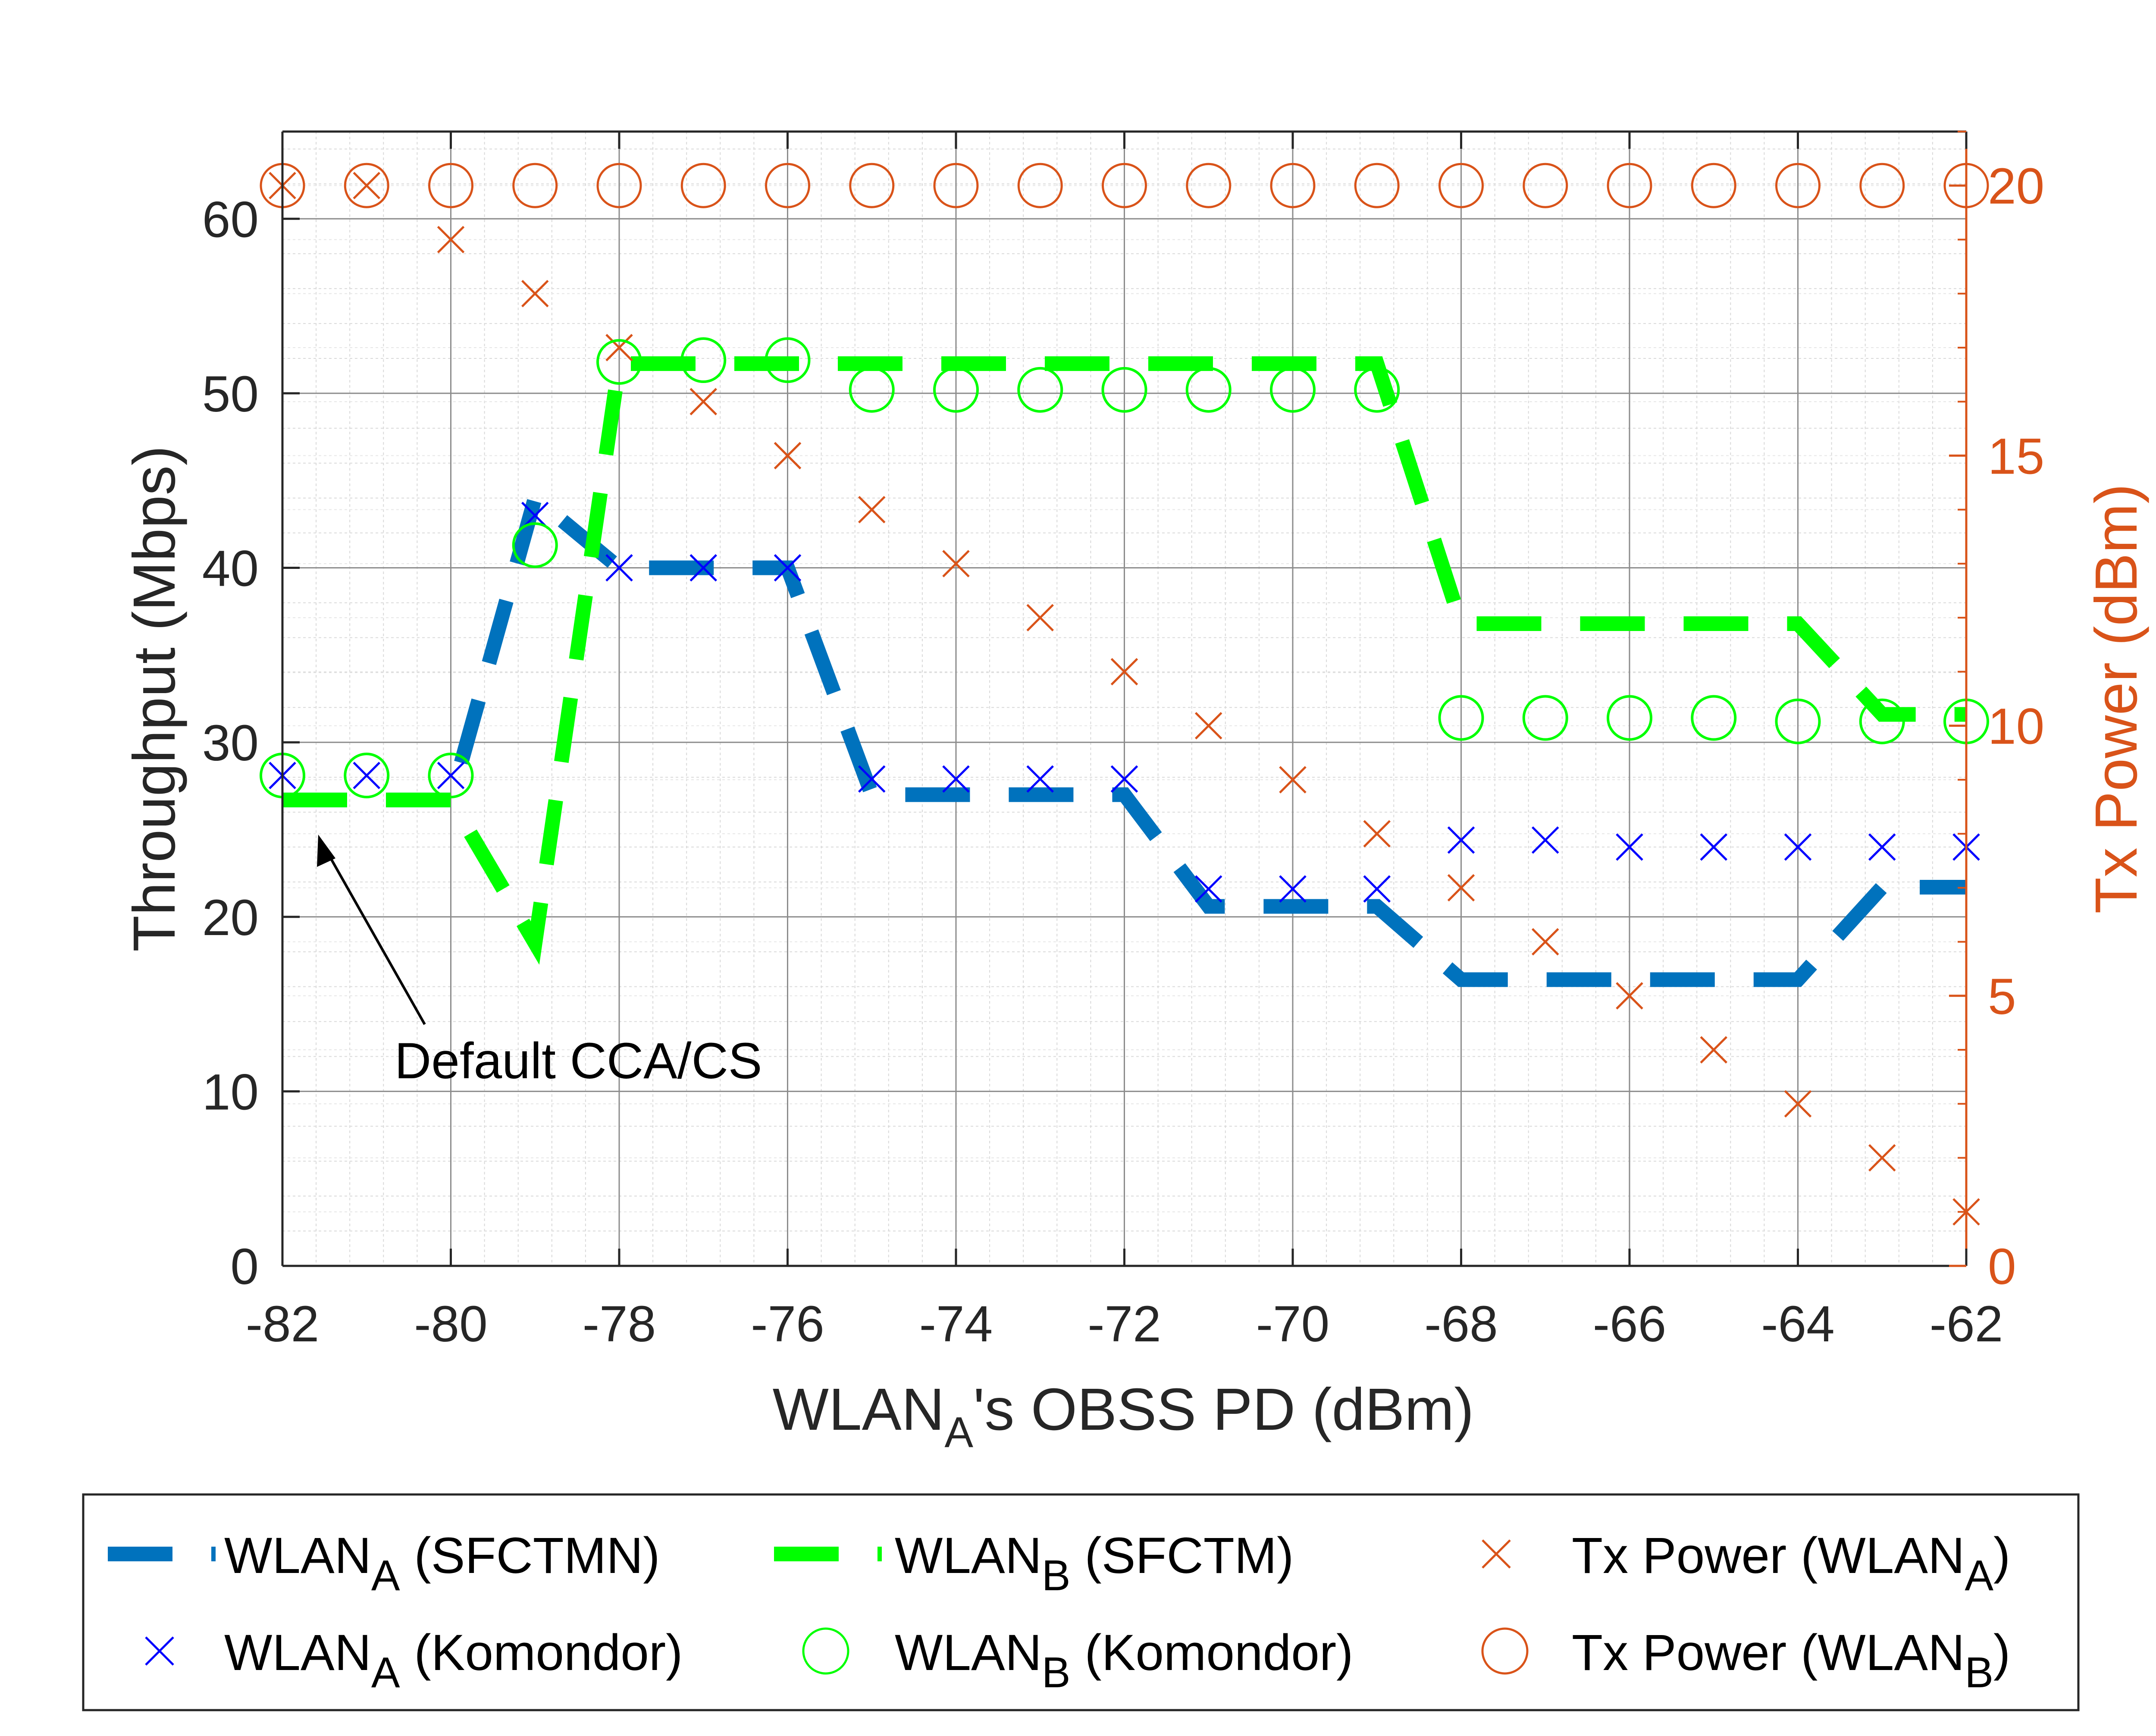 The image size is (2156, 1736). I want to click on annotation-text: Default CCA/CS, so click(578, 1061).